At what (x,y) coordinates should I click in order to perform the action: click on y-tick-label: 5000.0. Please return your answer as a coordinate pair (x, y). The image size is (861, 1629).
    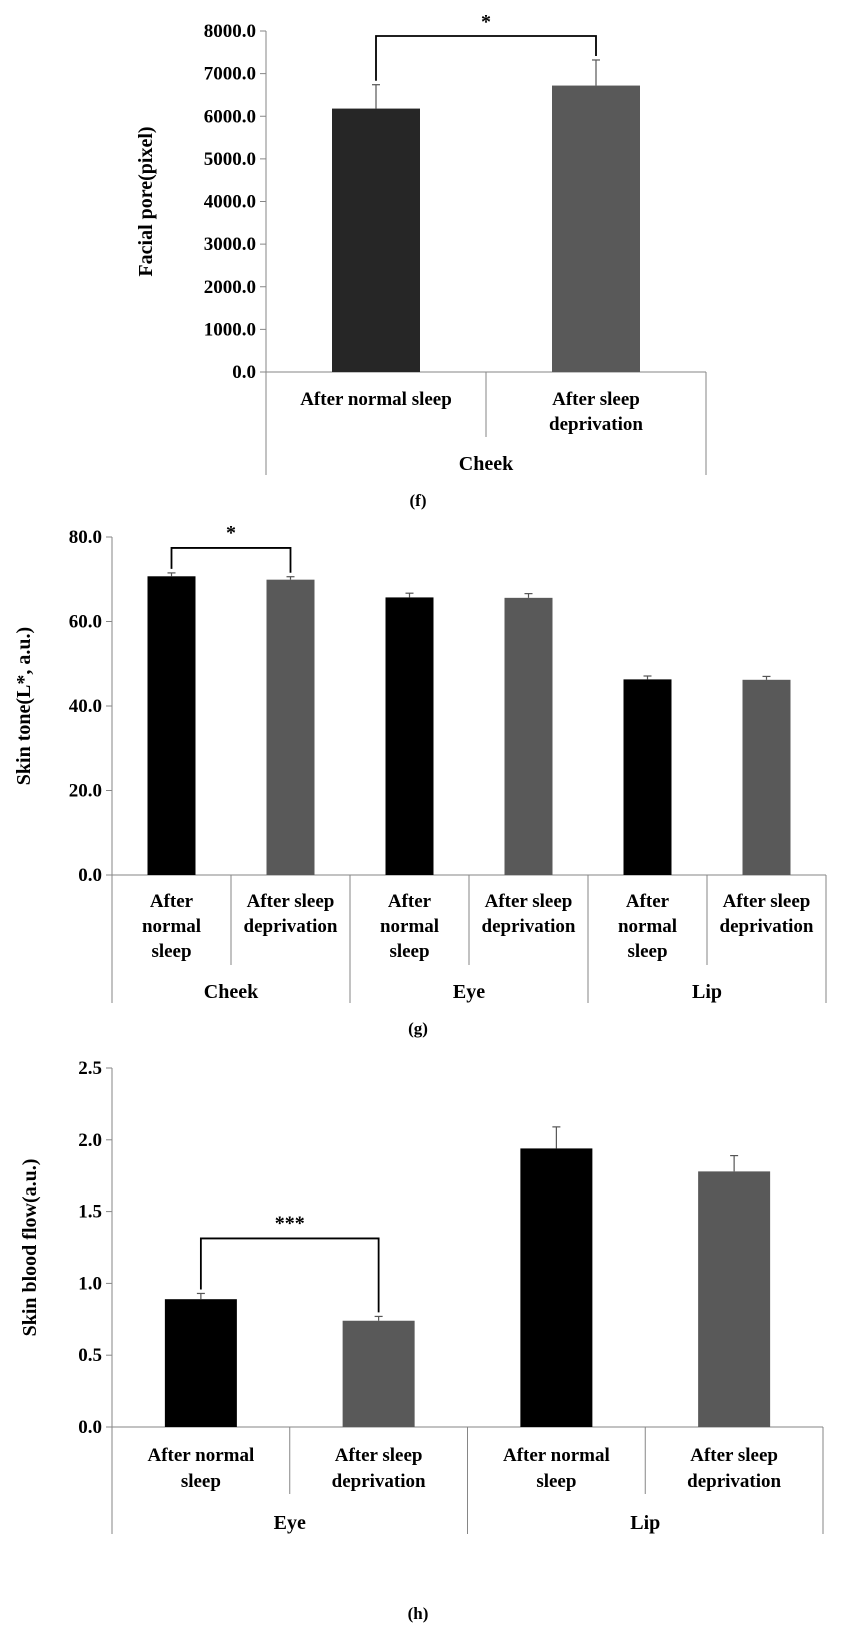
    Looking at the image, I should click on (230, 159).